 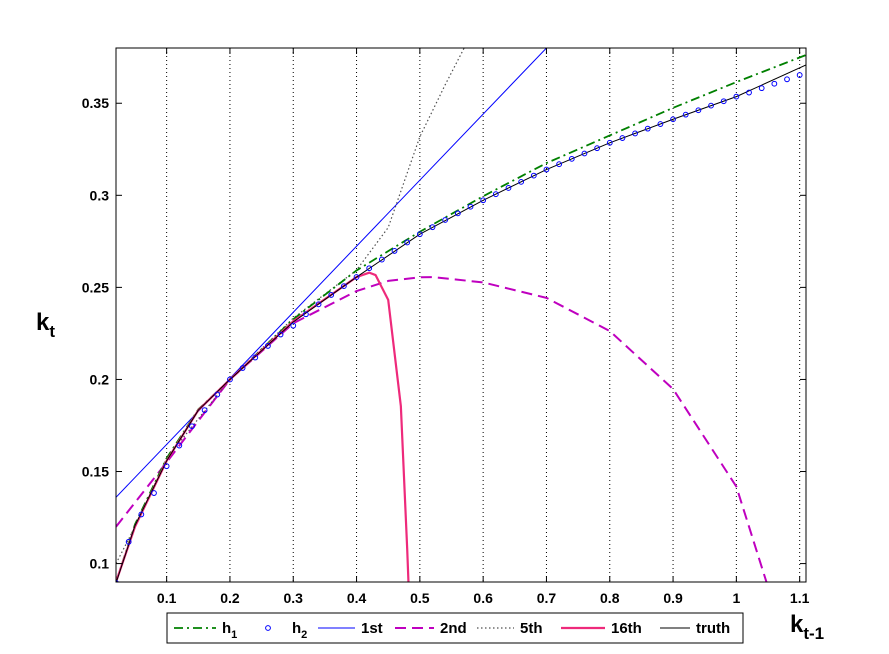 I want to click on legend-label-main: truth, so click(x=713, y=628).